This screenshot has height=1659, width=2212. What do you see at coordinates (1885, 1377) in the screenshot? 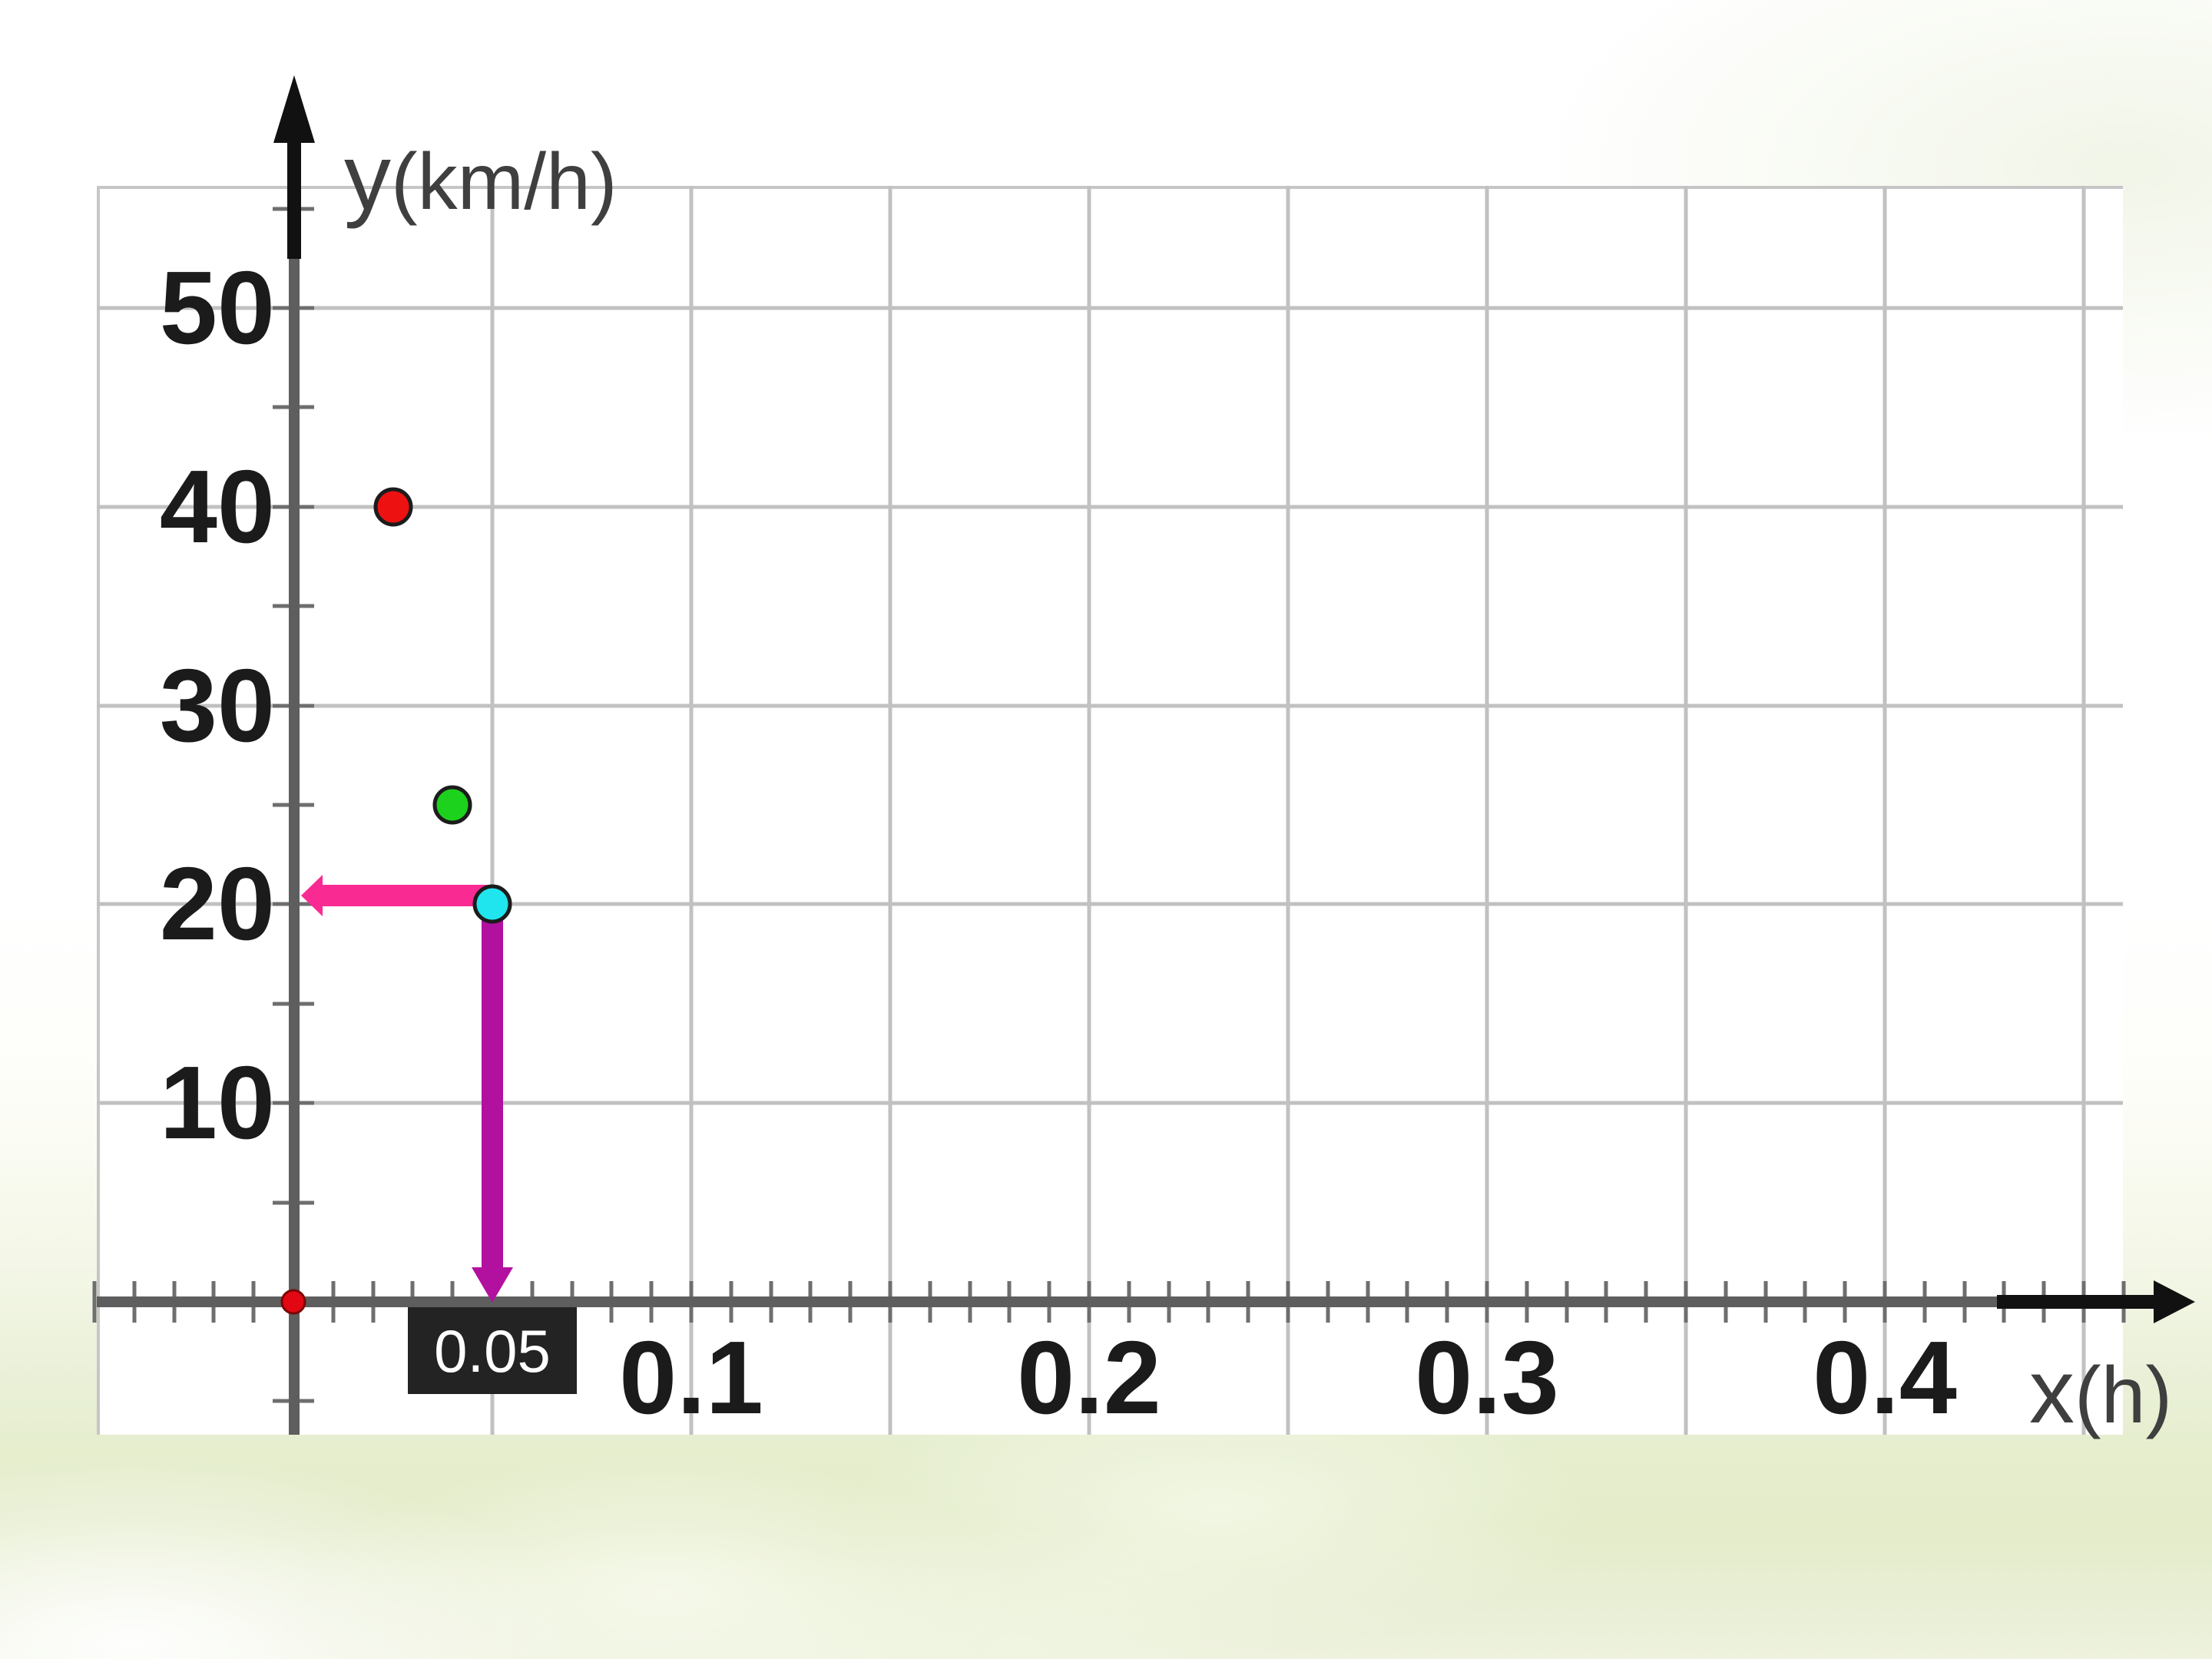
I see `x-tick-label-0.4: 0.4` at bounding box center [1885, 1377].